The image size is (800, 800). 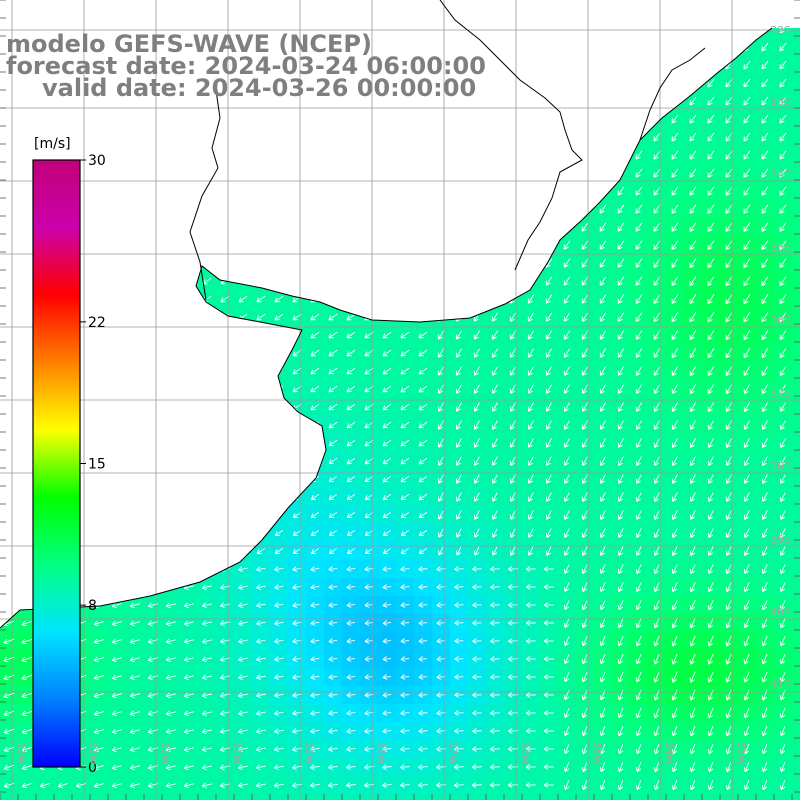 What do you see at coordinates (56, 463) in the screenshot?
I see `colorbar-ramp` at bounding box center [56, 463].